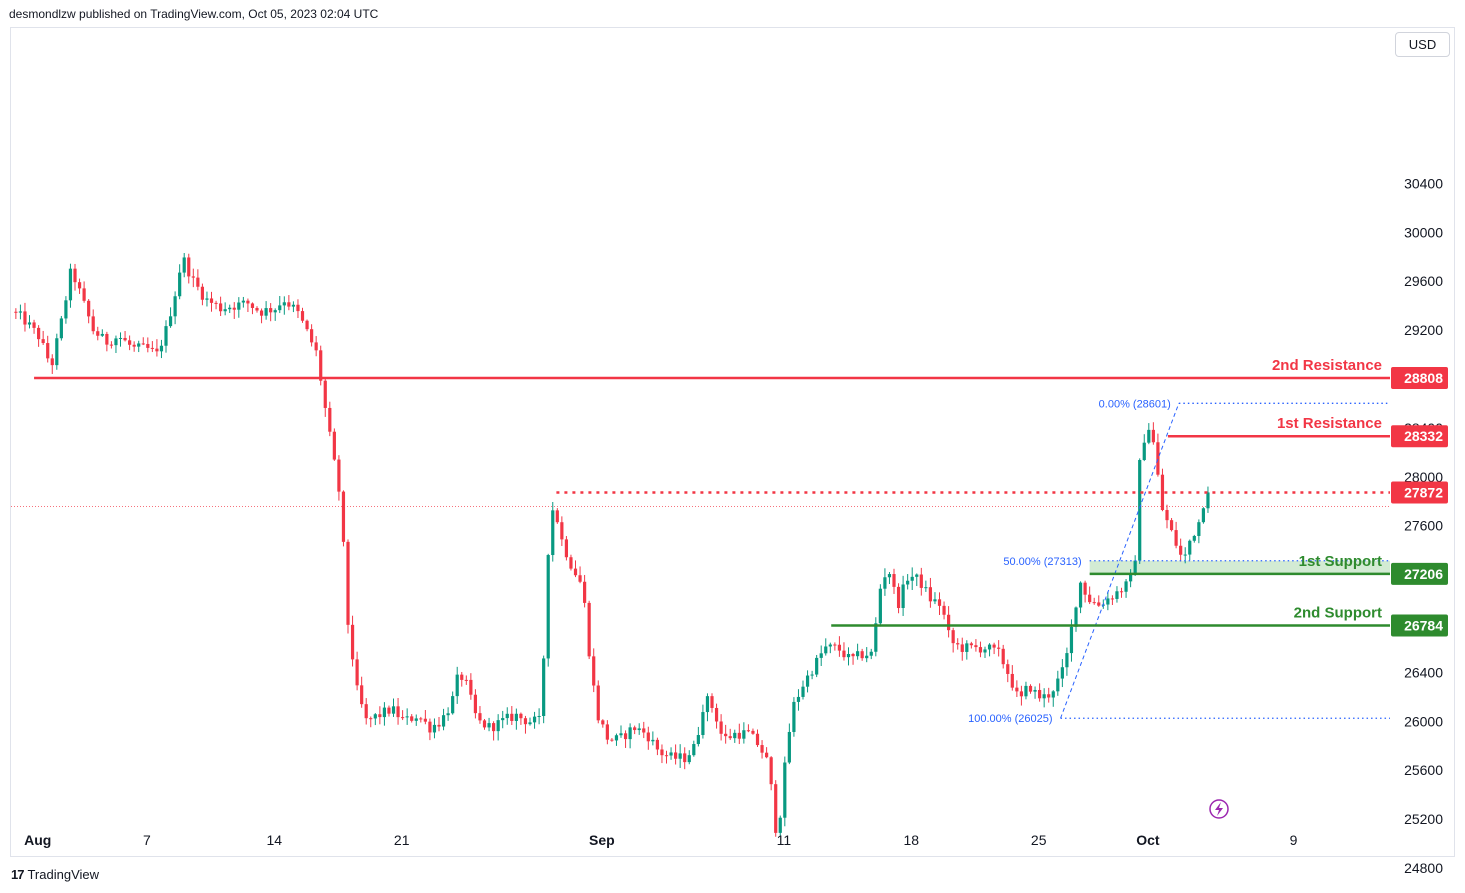  Describe the element at coordinates (1423, 574) in the screenshot. I see `price-tag-text-2: 27206` at that location.